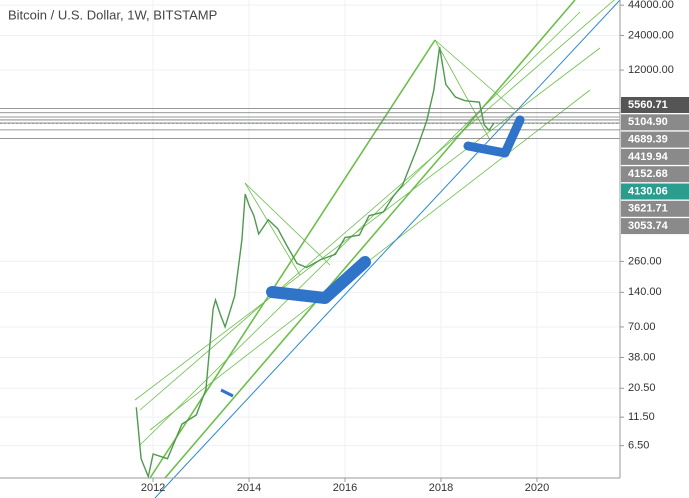 The image size is (689, 498). I want to click on y-tick-label: 260.00, so click(645, 261).